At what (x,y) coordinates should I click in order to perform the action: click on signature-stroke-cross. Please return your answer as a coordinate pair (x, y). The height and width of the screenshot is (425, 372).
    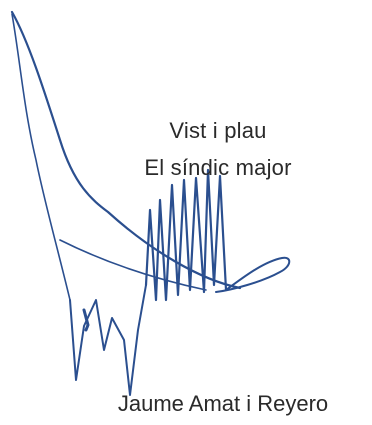
    Looking at the image, I should click on (133, 265).